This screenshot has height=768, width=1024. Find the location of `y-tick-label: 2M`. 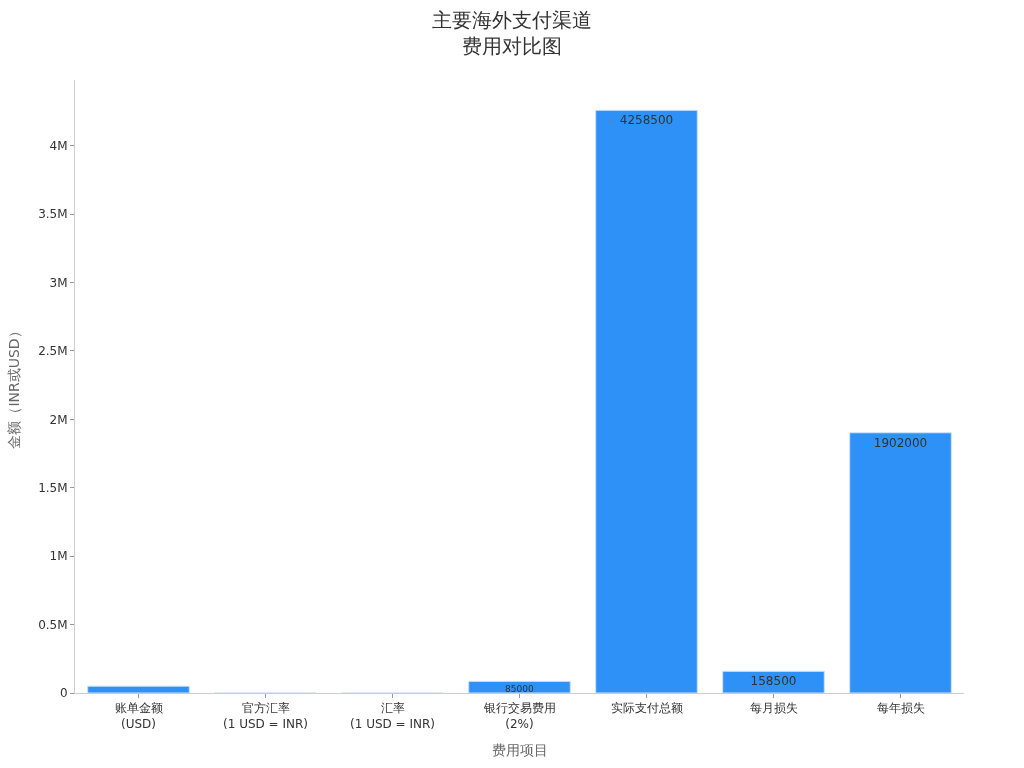

y-tick-label: 2M is located at coordinates (58, 419).